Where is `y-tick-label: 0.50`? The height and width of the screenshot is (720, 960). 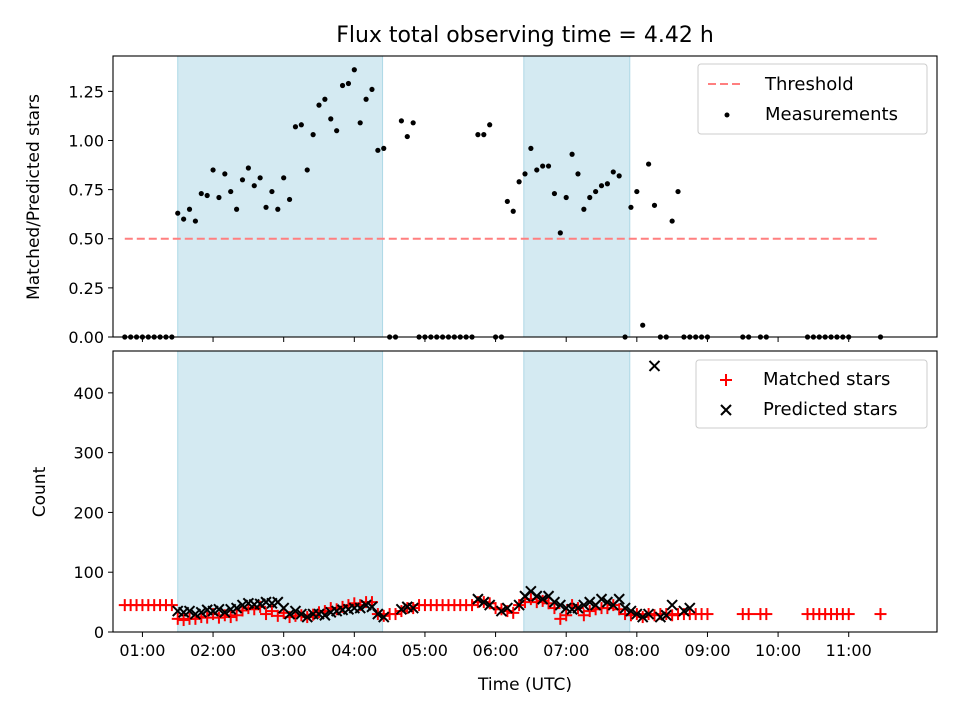 y-tick-label: 0.50 is located at coordinates (86, 239).